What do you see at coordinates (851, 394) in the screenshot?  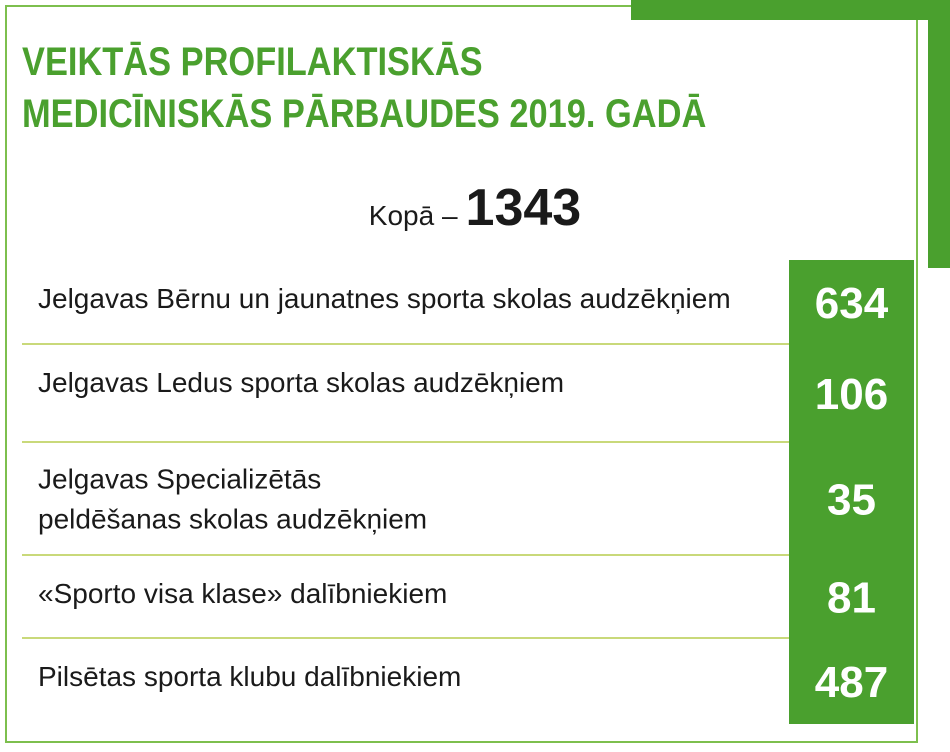 I see `row-value: 106` at bounding box center [851, 394].